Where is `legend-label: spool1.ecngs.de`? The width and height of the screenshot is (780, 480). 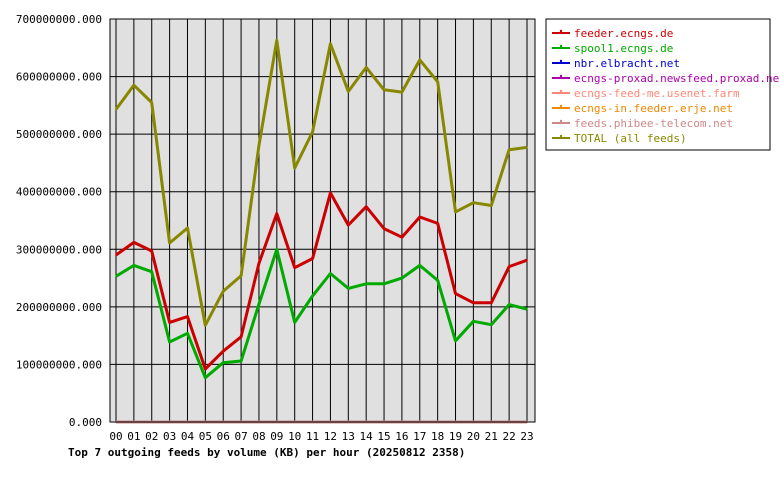 legend-label: spool1.ecngs.de is located at coordinates (623, 48).